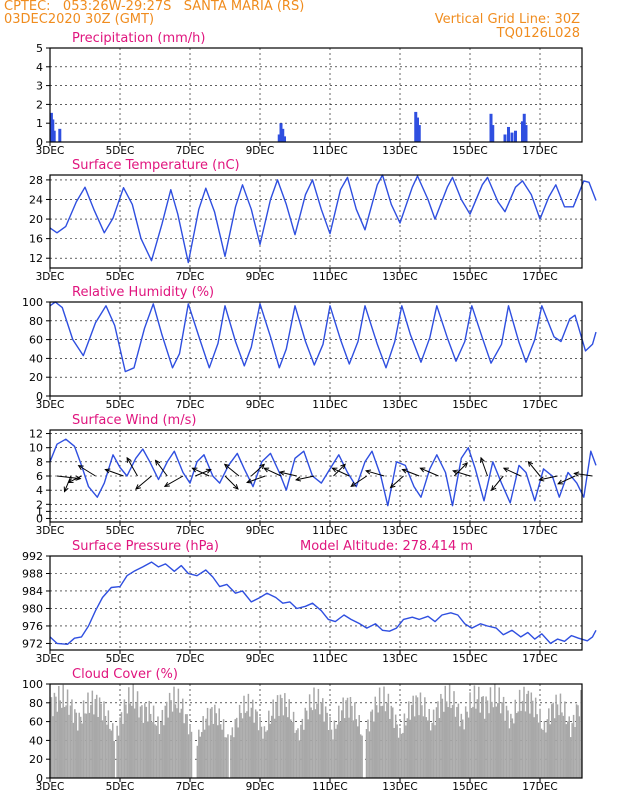 The image size is (618, 800). What do you see at coordinates (399, 405) in the screenshot?
I see `x-tick-label: 13DEC` at bounding box center [399, 405].